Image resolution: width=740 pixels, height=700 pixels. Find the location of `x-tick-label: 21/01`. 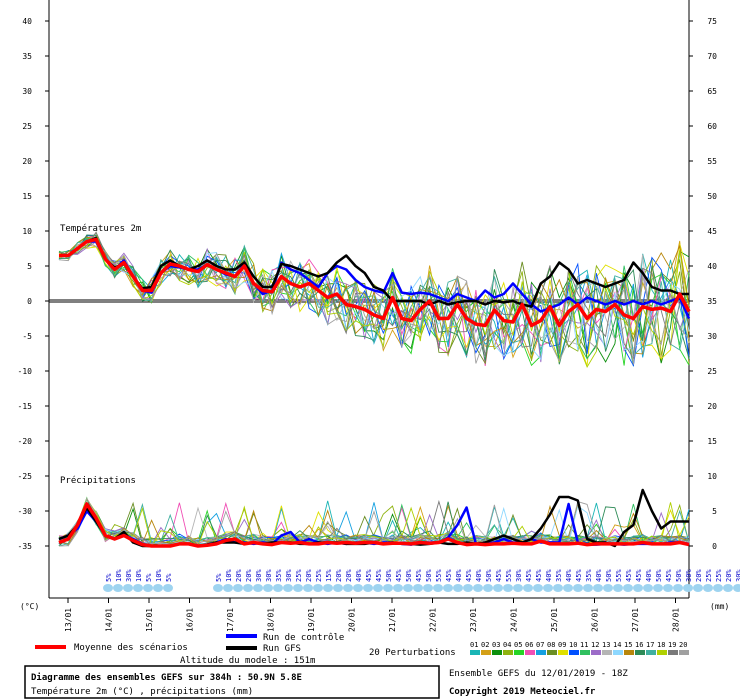

x-tick-label: 21/01 is located at coordinates (392, 620).